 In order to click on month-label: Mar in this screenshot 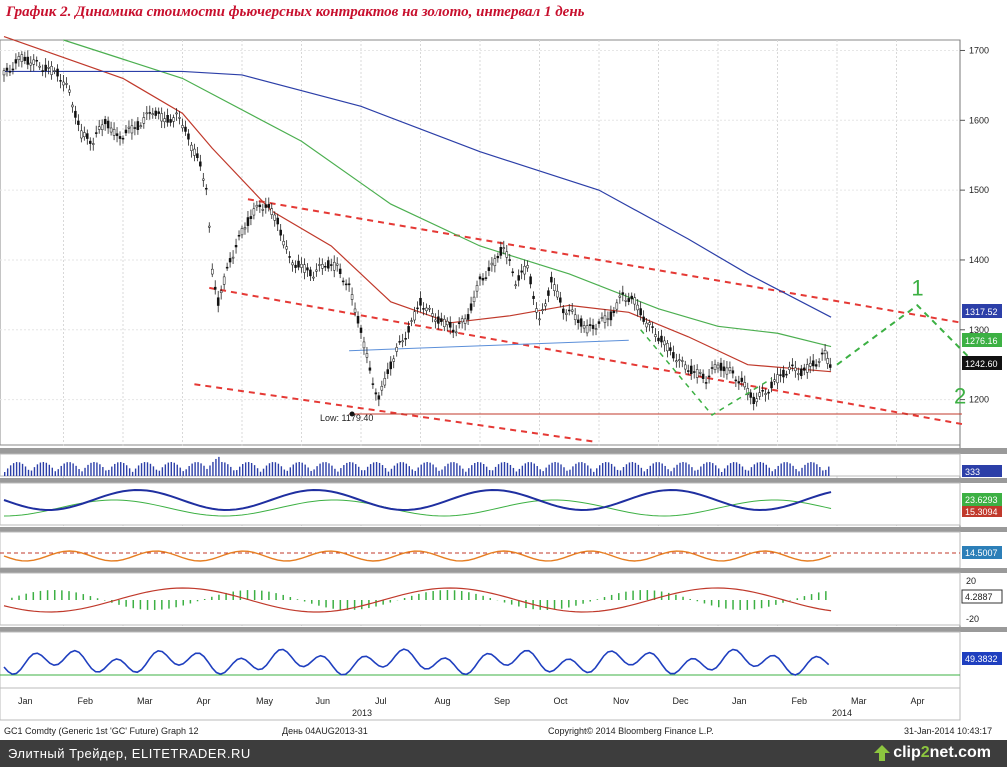, I will do `click(145, 701)`.